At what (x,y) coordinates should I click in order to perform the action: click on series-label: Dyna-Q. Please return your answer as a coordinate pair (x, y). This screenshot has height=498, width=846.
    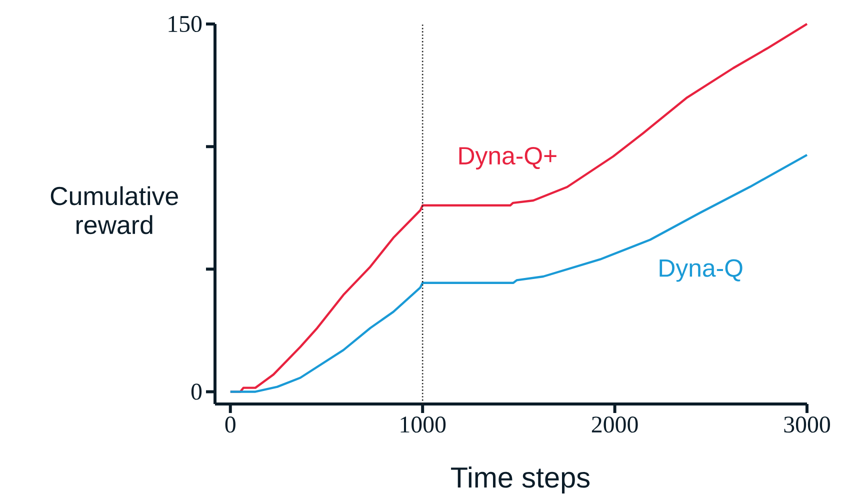
    Looking at the image, I should click on (701, 270).